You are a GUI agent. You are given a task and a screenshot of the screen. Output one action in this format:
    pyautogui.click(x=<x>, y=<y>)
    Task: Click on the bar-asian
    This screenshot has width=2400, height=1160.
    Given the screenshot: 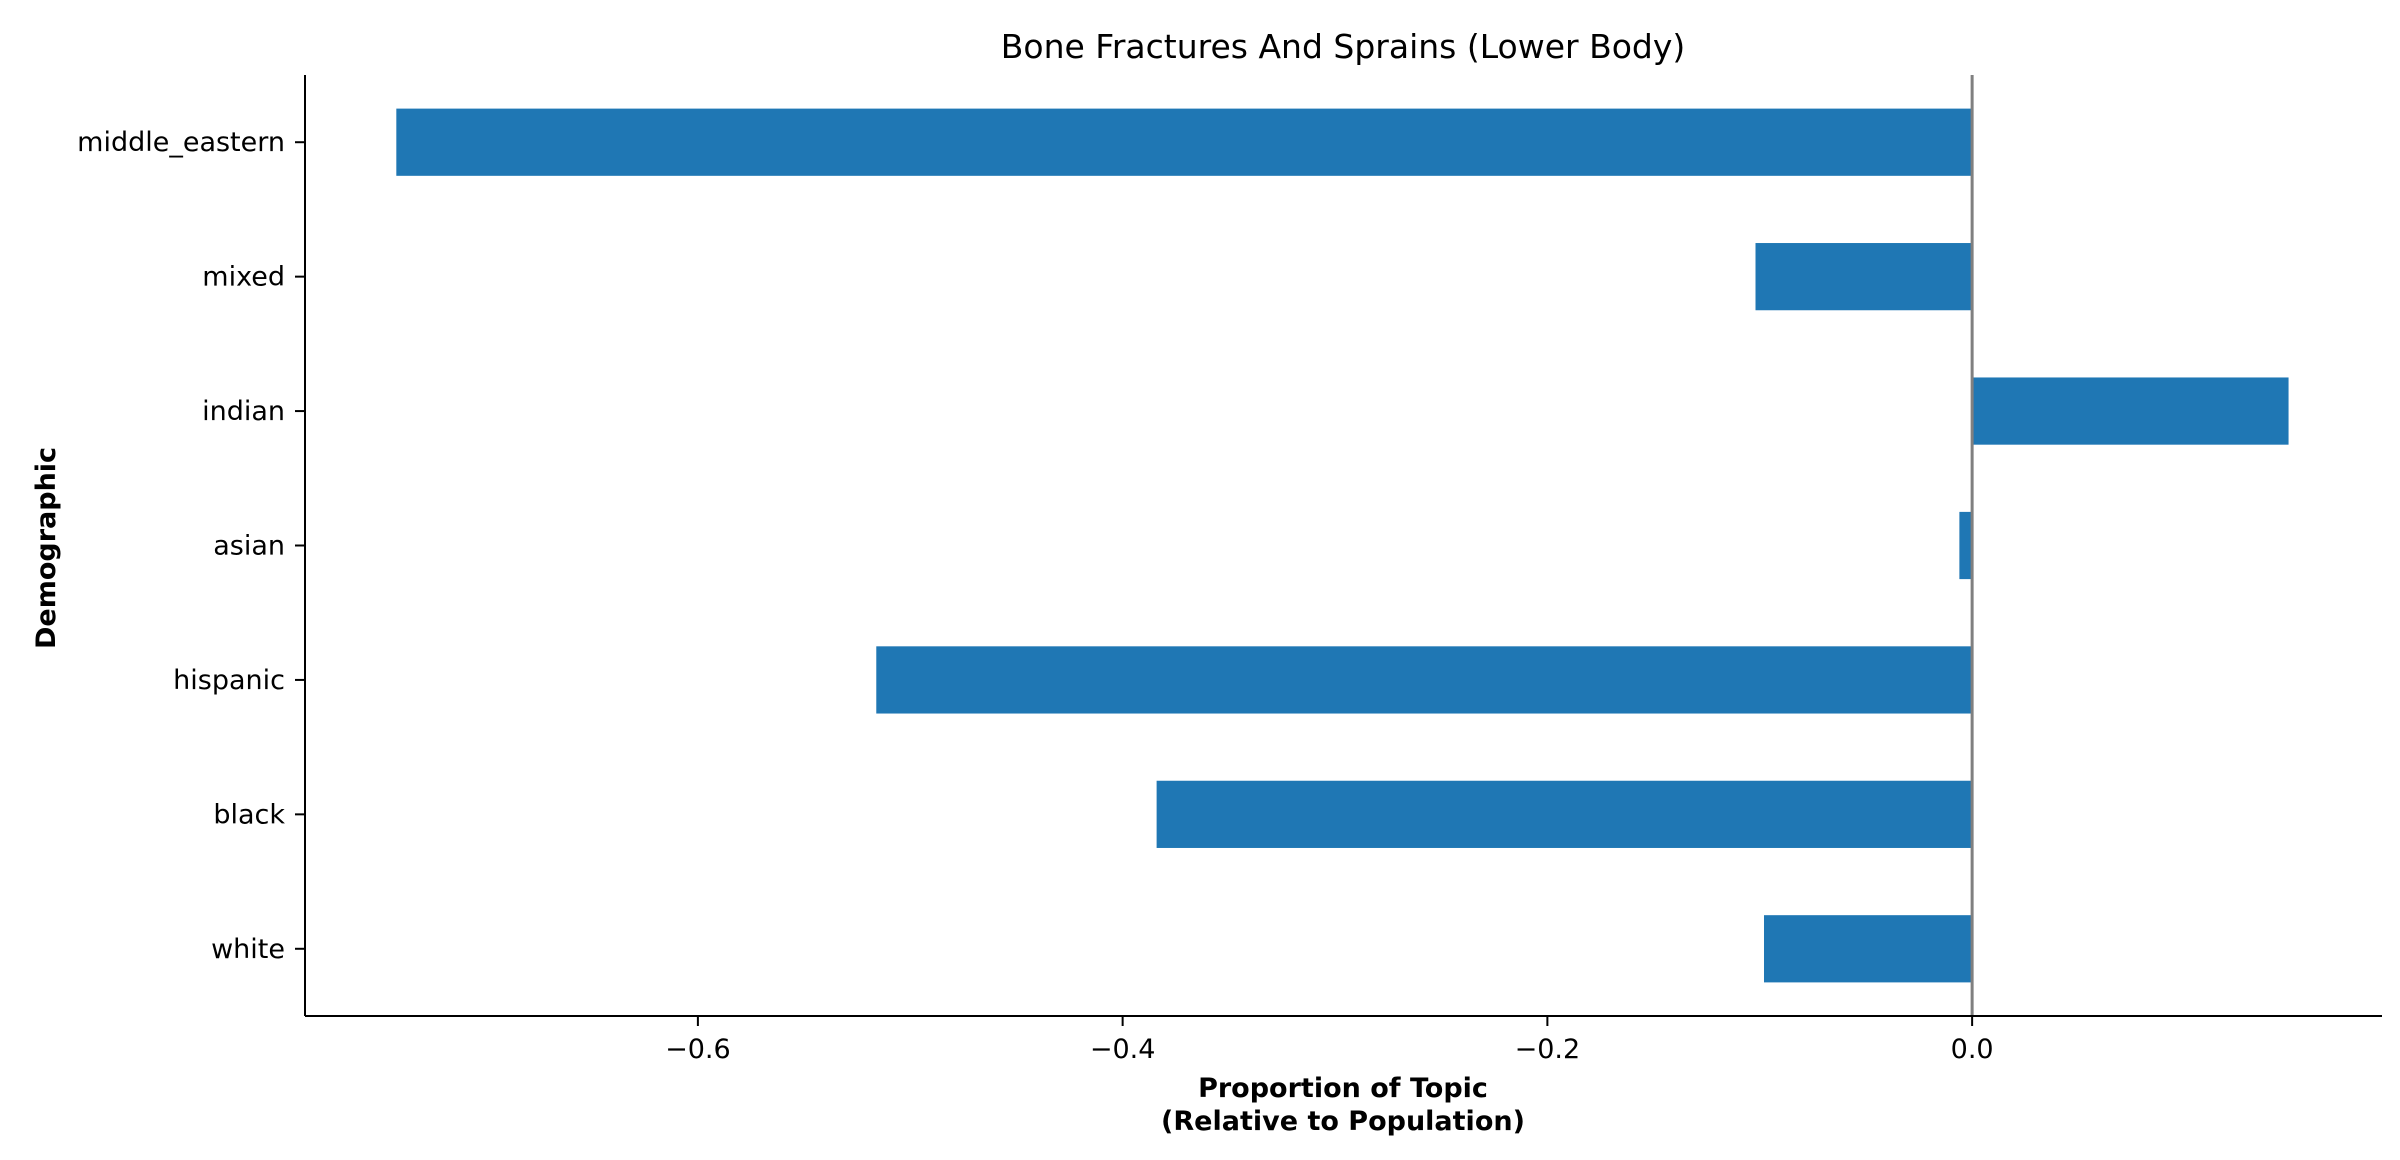 What is the action you would take?
    pyautogui.click(x=1966, y=545)
    